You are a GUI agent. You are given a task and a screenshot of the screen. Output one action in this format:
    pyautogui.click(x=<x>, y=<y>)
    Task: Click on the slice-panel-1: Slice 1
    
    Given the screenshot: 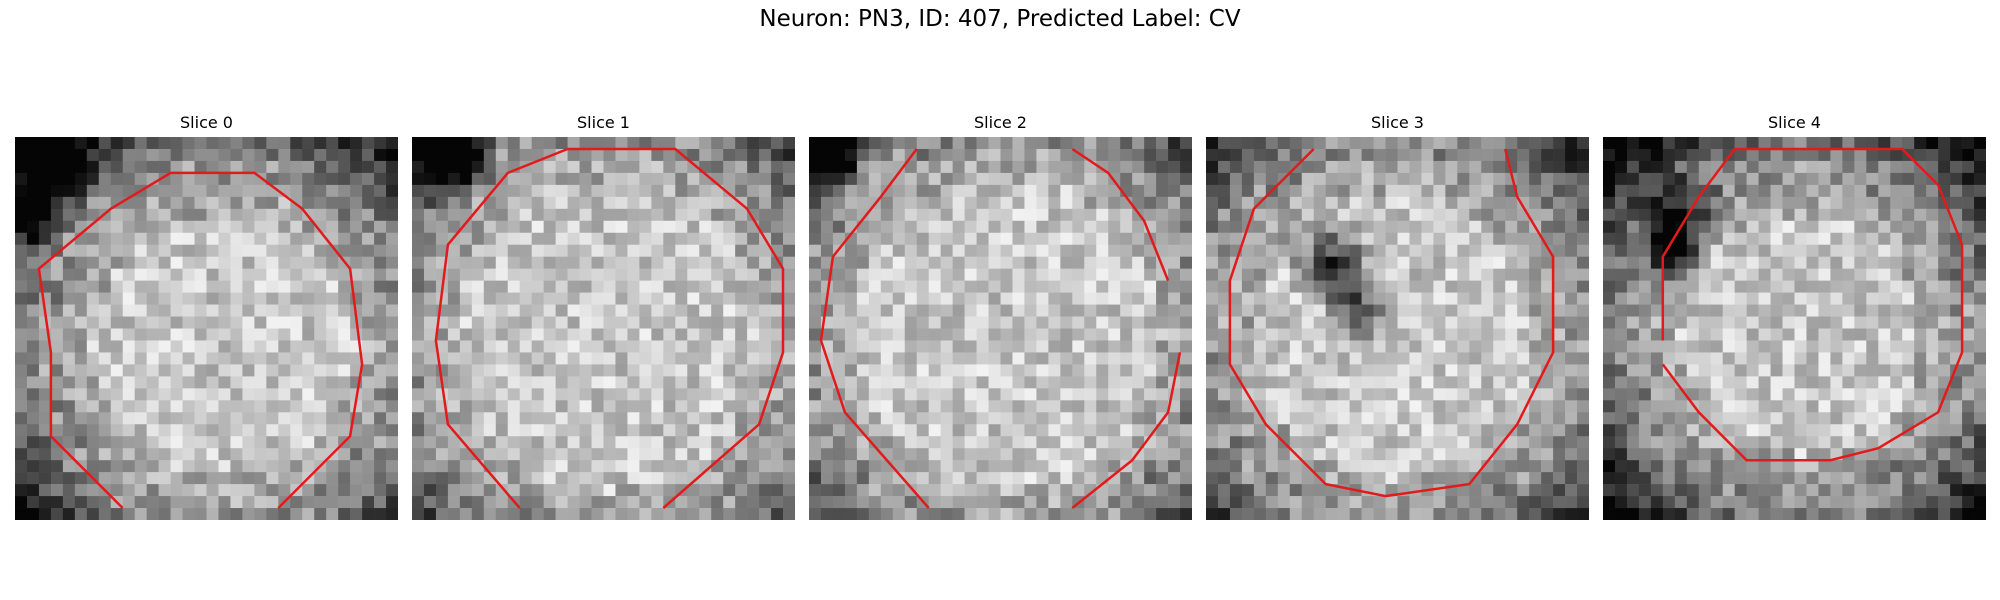 What is the action you would take?
    pyautogui.click(x=603, y=316)
    